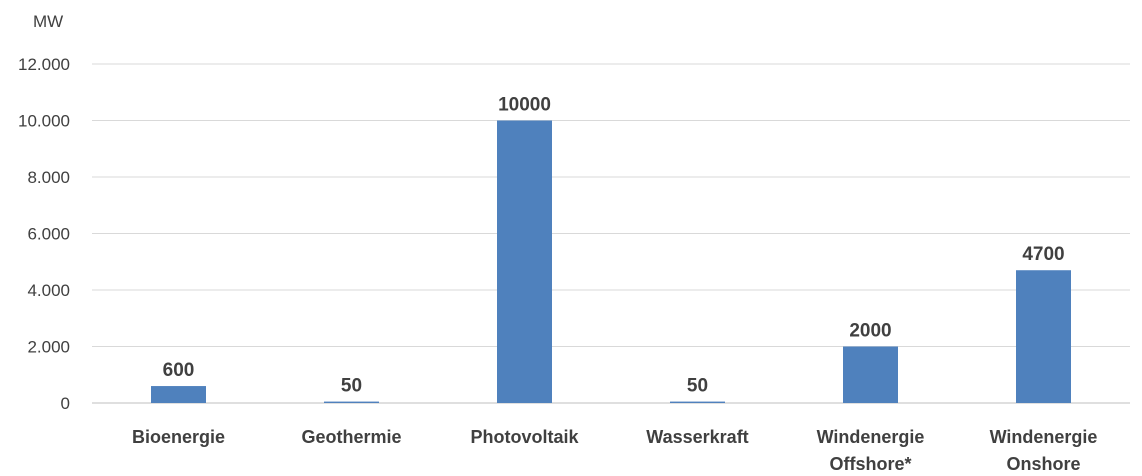 The height and width of the screenshot is (476, 1142). What do you see at coordinates (48, 290) in the screenshot?
I see `y-tick-label: 4.000` at bounding box center [48, 290].